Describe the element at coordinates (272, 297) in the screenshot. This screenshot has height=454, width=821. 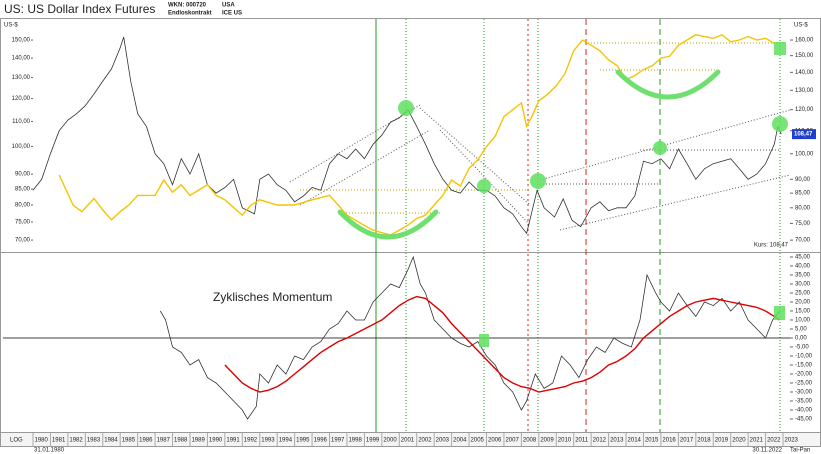
I see `annotation: Zyklisches Momentum` at that location.